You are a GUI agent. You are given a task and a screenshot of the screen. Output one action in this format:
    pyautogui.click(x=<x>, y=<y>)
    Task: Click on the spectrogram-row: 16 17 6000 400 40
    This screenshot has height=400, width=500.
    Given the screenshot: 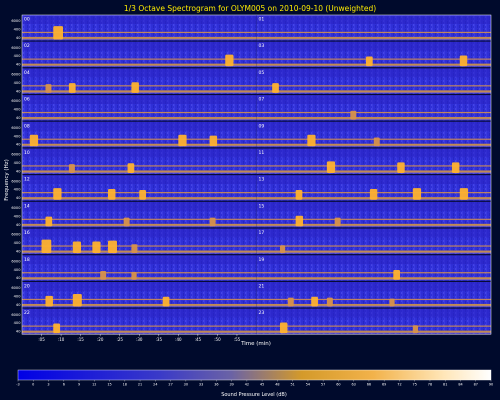 What is the action you would take?
    pyautogui.click(x=251, y=242)
    